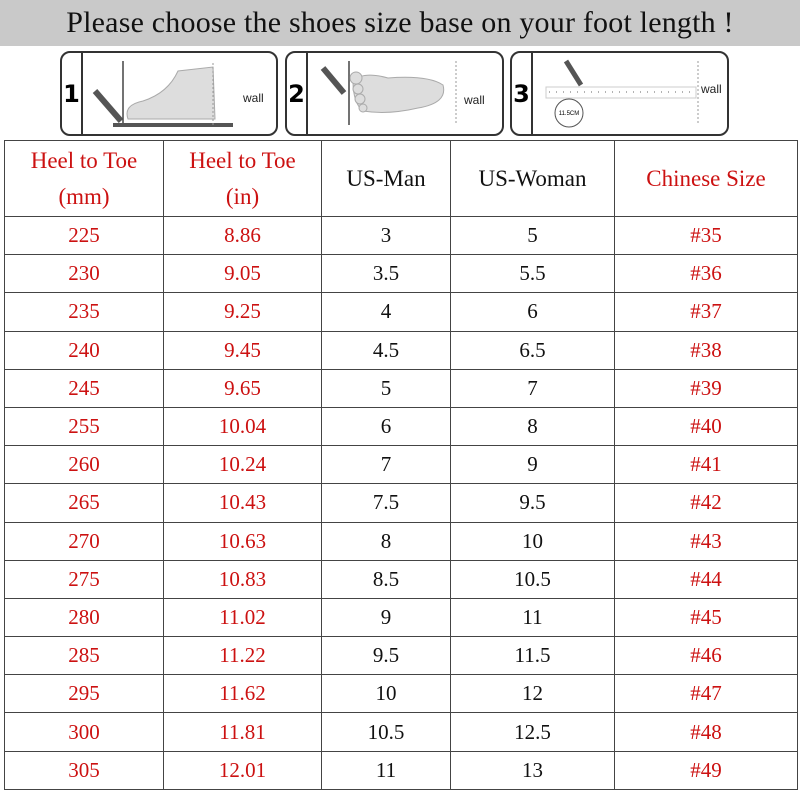  I want to click on cell-mm: 265, so click(84, 503).